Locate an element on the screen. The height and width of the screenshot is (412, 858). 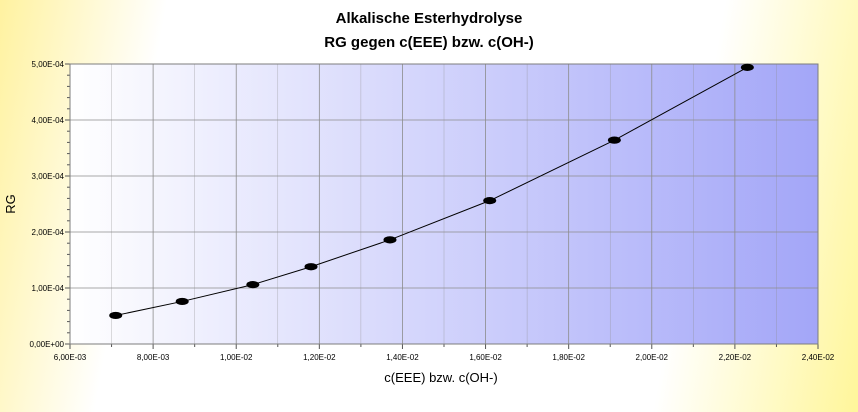
x-tick-label: 2,00E-02 is located at coordinates (652, 357).